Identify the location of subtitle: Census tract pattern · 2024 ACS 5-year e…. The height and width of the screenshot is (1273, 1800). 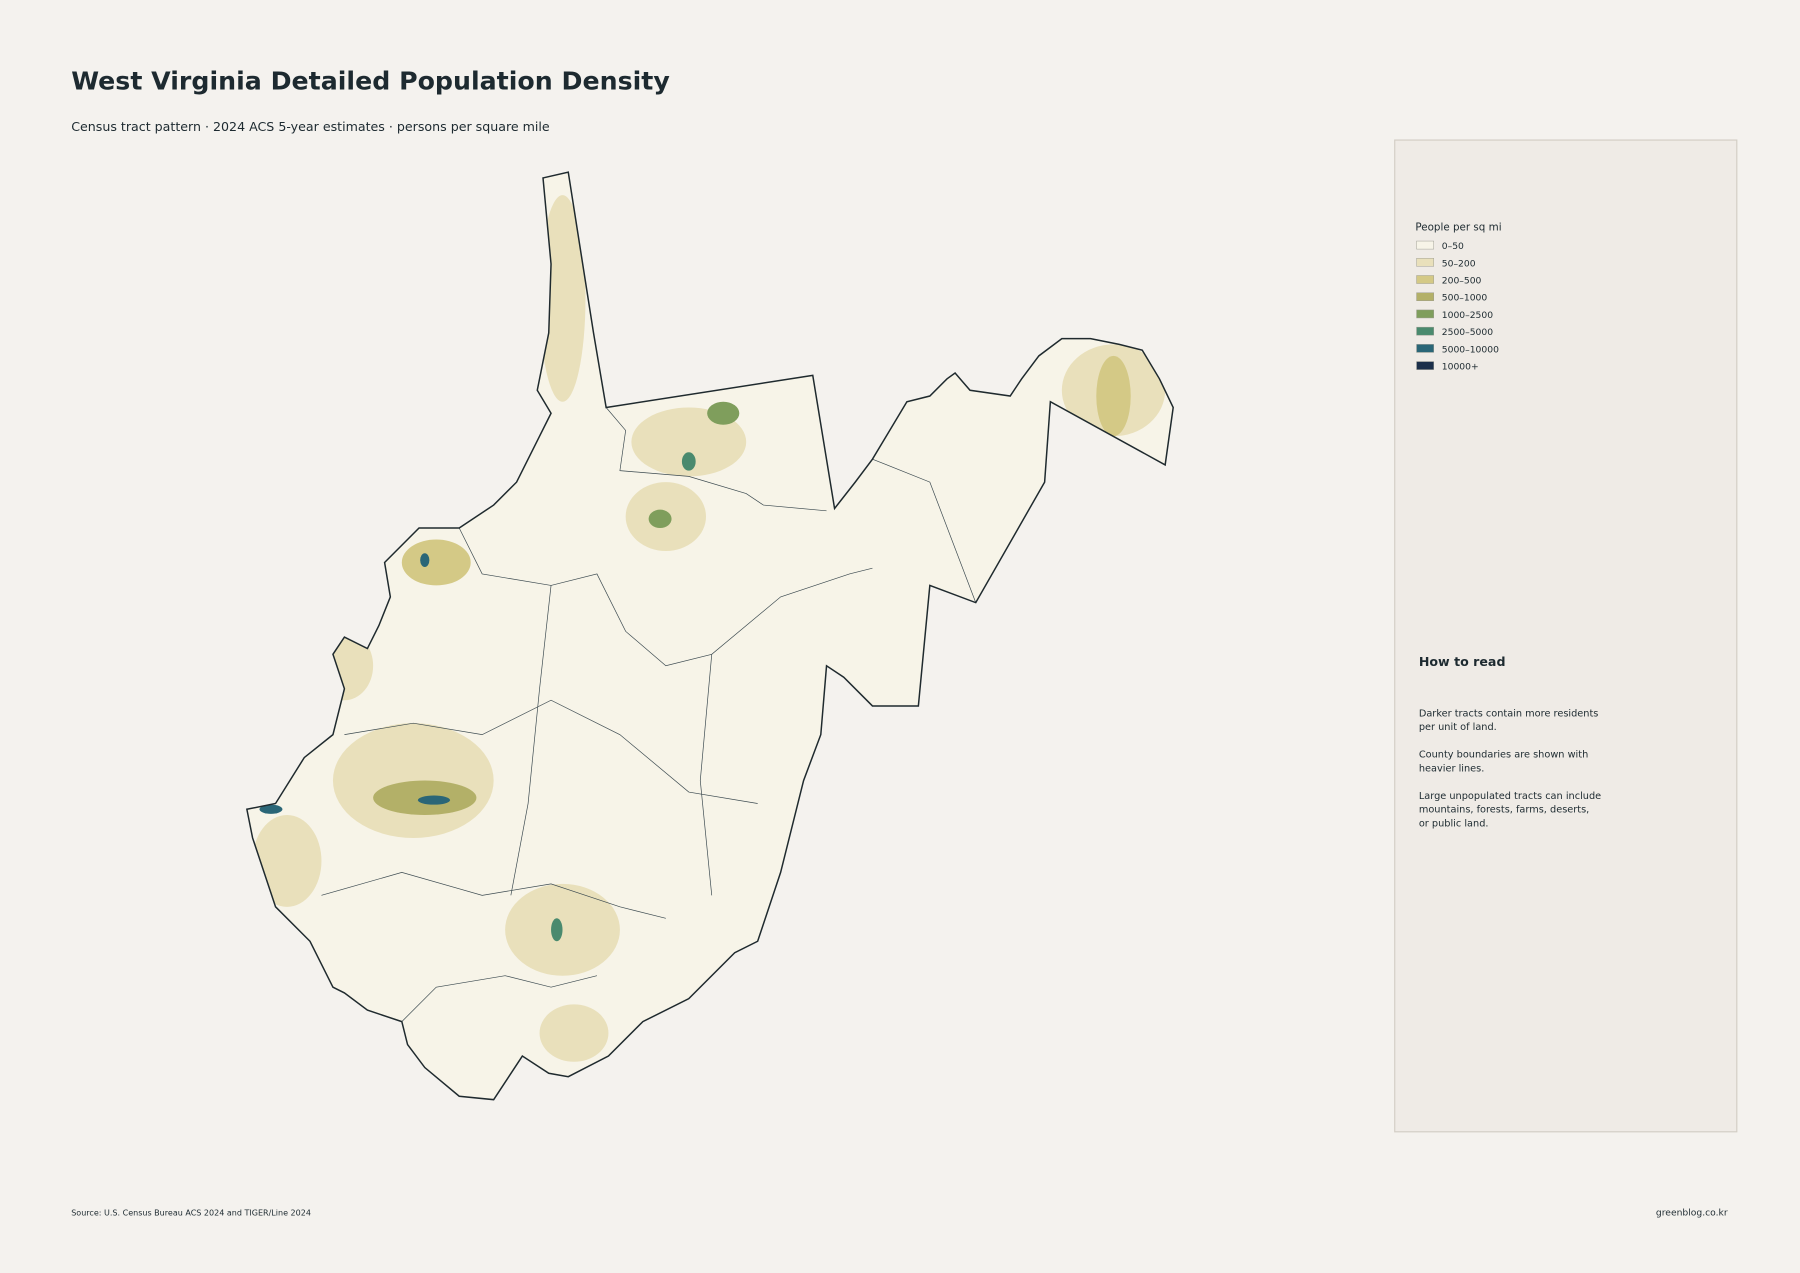
(310, 126).